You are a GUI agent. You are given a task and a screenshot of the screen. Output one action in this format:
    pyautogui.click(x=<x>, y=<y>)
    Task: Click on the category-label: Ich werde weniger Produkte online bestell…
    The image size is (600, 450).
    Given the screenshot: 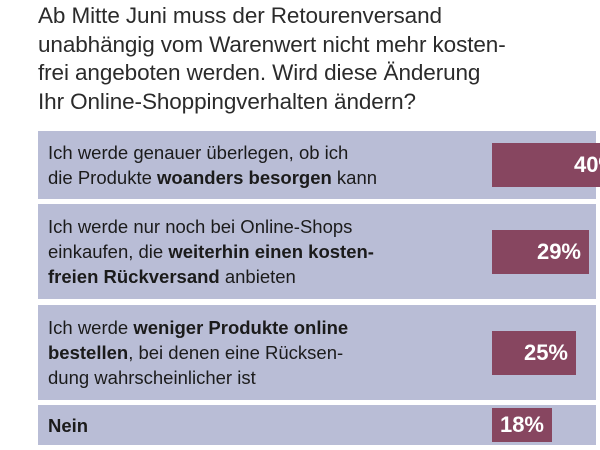 What is the action you would take?
    pyautogui.click(x=198, y=352)
    